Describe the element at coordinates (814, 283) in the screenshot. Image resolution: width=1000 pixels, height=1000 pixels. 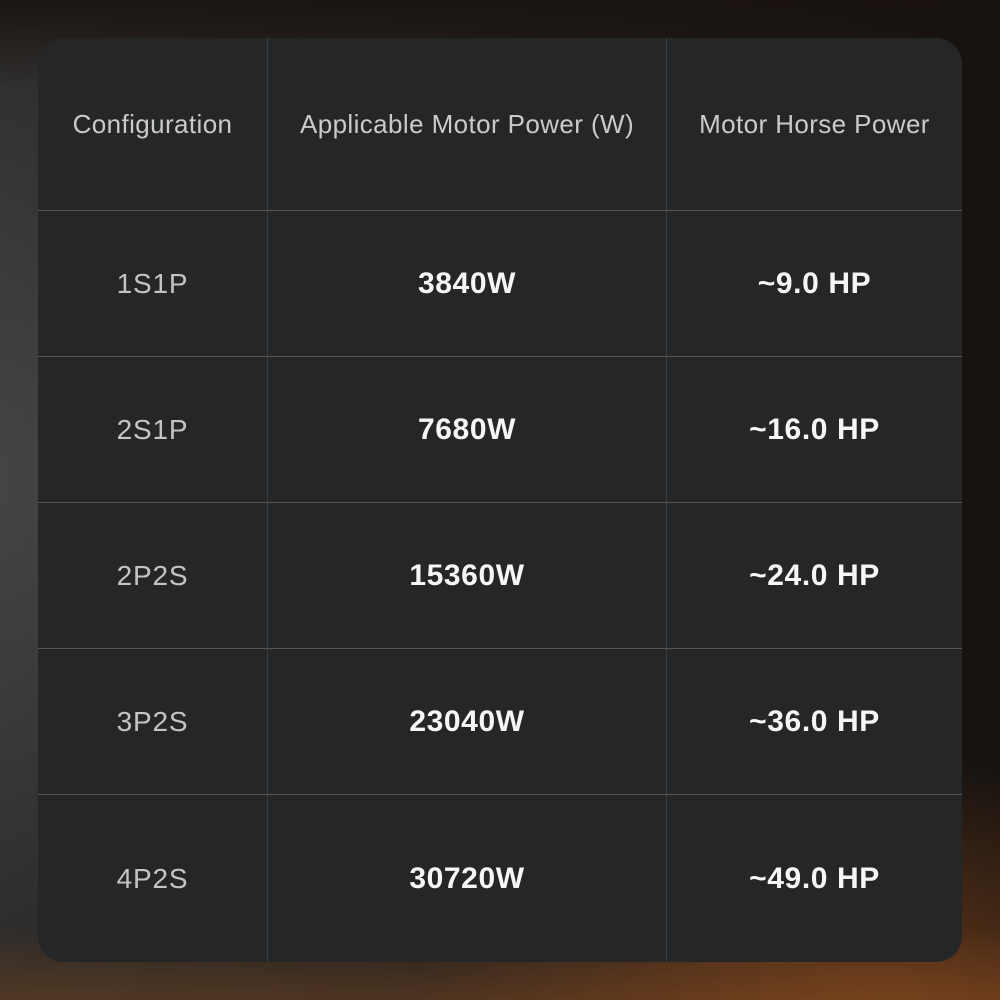
I see `hp-cell: ~9.0 HP` at that location.